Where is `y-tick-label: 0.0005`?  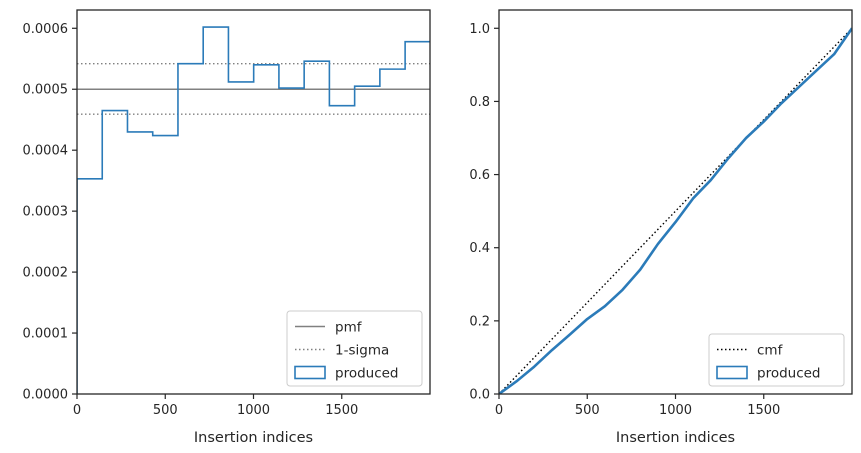
y-tick-label: 0.0005 is located at coordinates (46, 90).